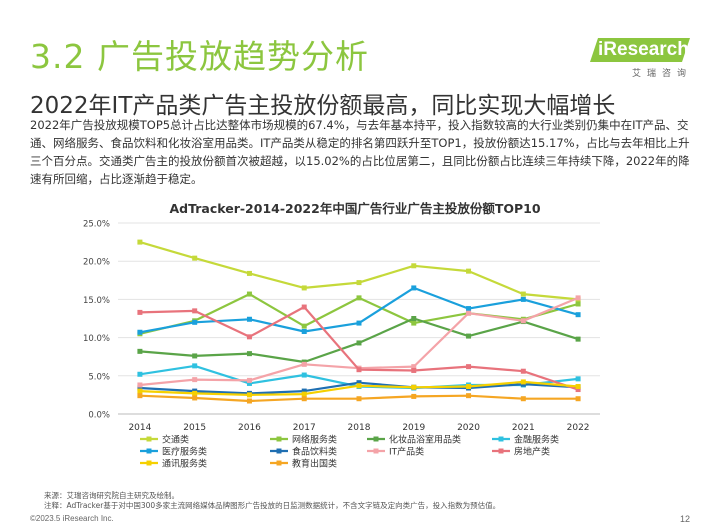 The image size is (710, 532). I want to click on y-tick-label: 0.0%, so click(99, 416).